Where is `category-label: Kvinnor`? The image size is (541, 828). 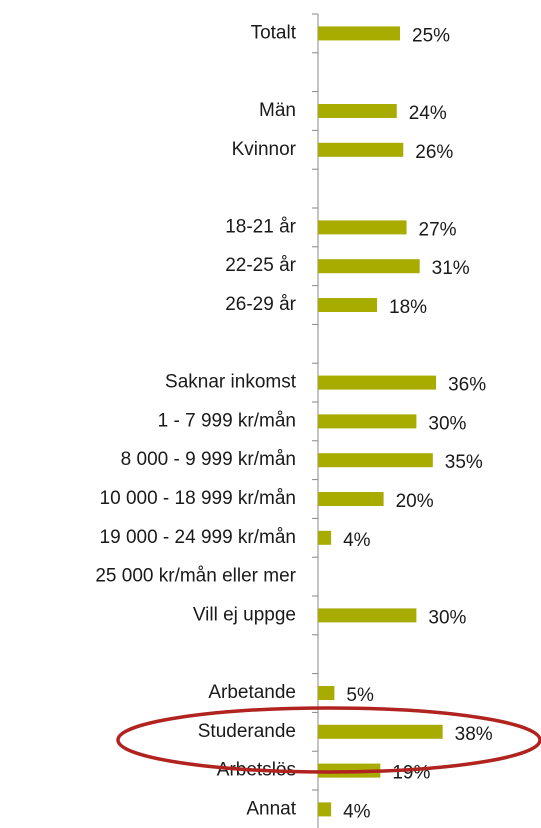 category-label: Kvinnor is located at coordinates (264, 149).